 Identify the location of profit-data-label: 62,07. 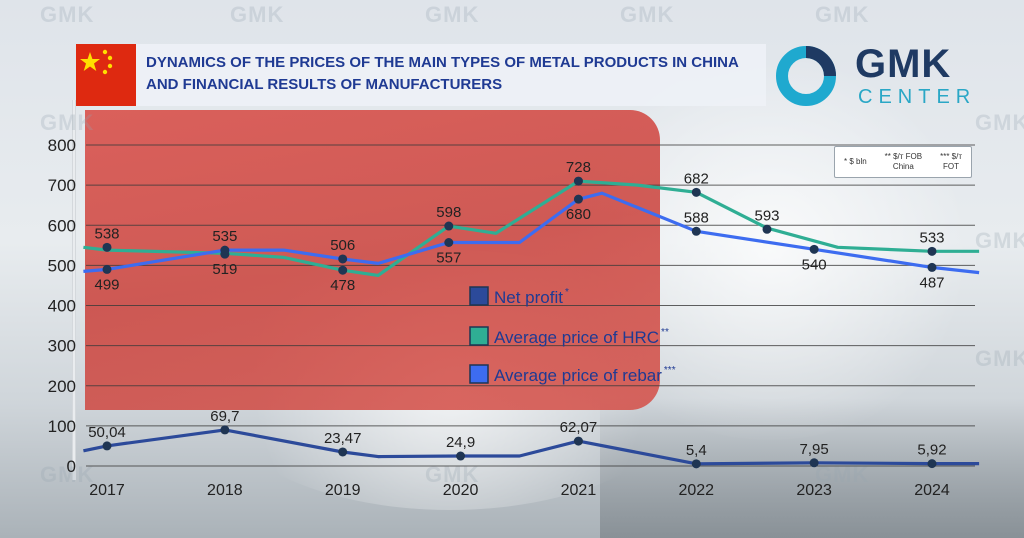
(579, 427).